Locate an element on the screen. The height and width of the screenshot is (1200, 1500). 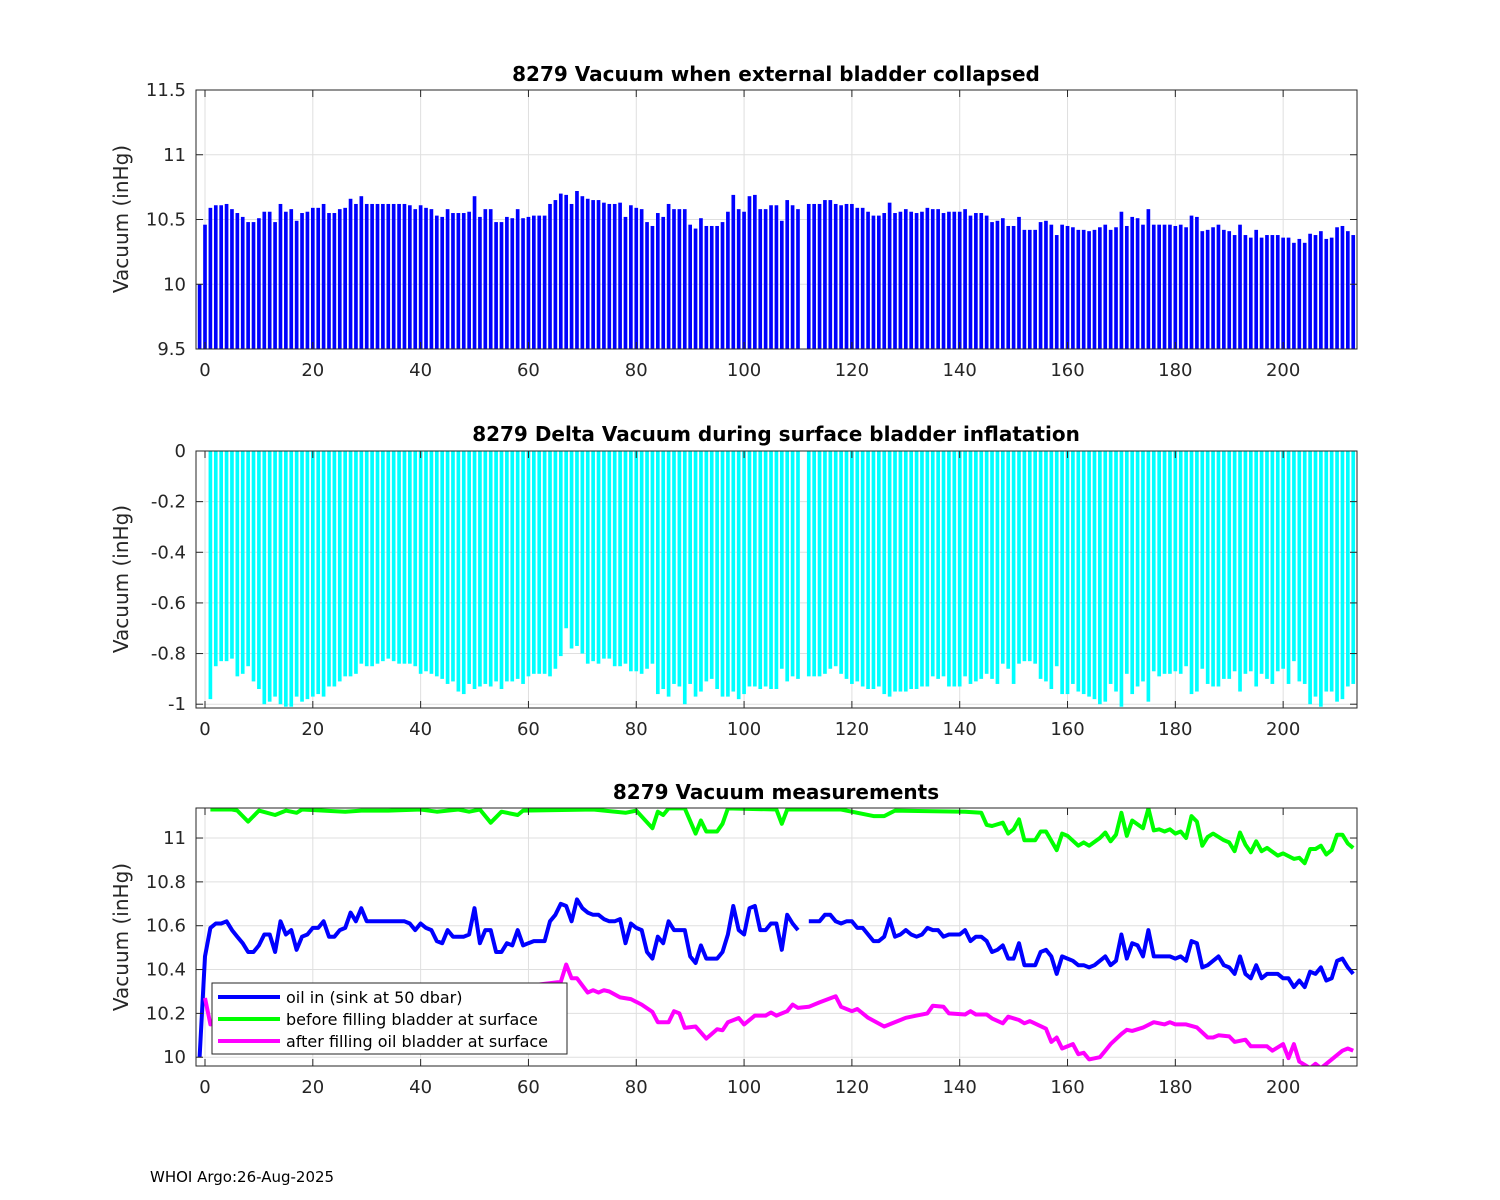
x-tick-label: 120 is located at coordinates (852, 1087).